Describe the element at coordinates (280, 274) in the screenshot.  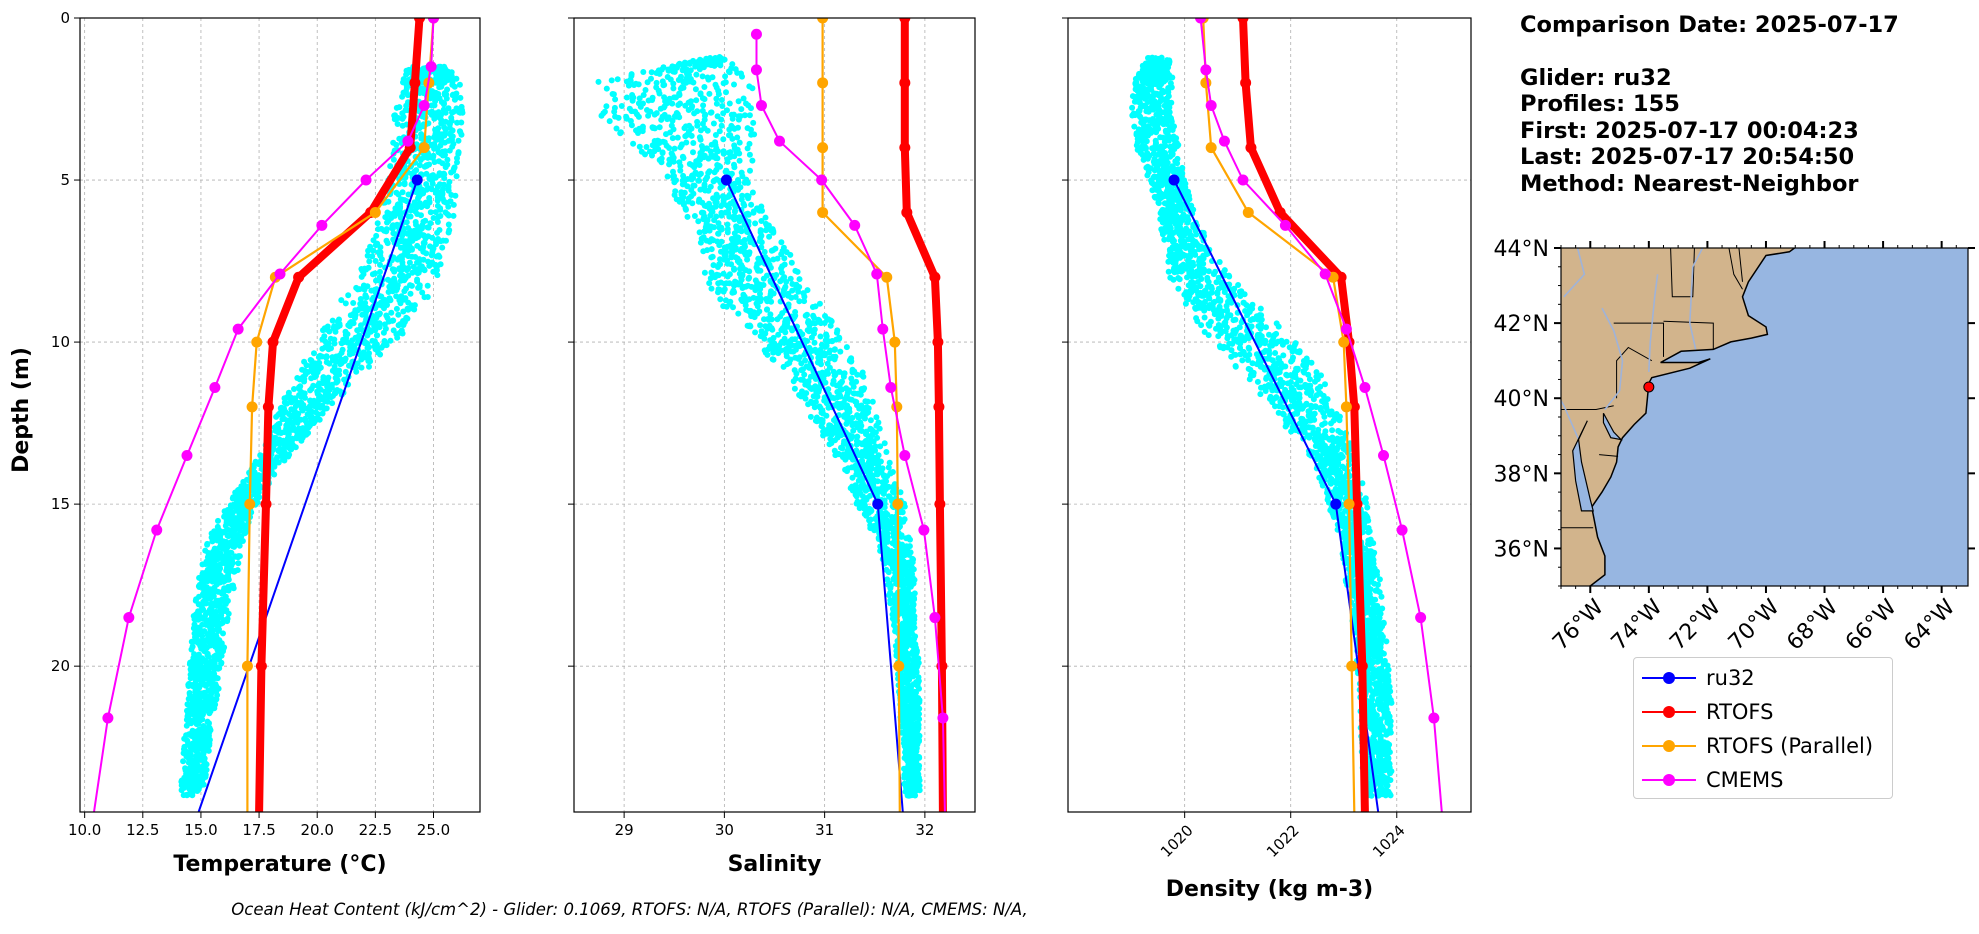
I see `series-marker-cmems` at that location.